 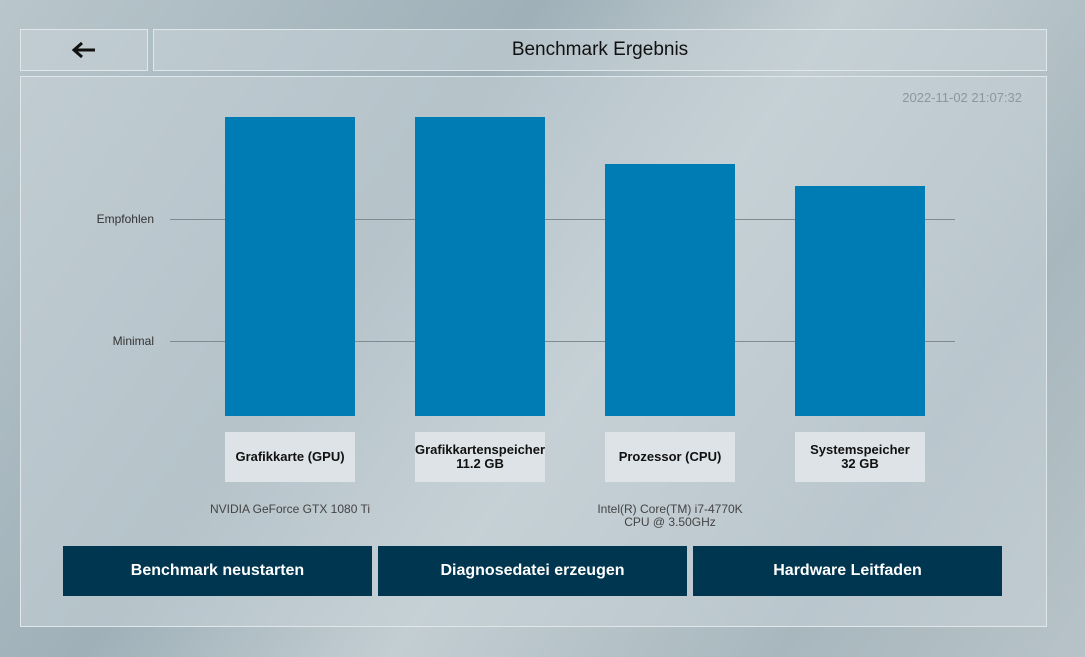 What do you see at coordinates (532, 571) in the screenshot?
I see `create-diagnostic-file-button: Diagnosedatei erzeugen` at bounding box center [532, 571].